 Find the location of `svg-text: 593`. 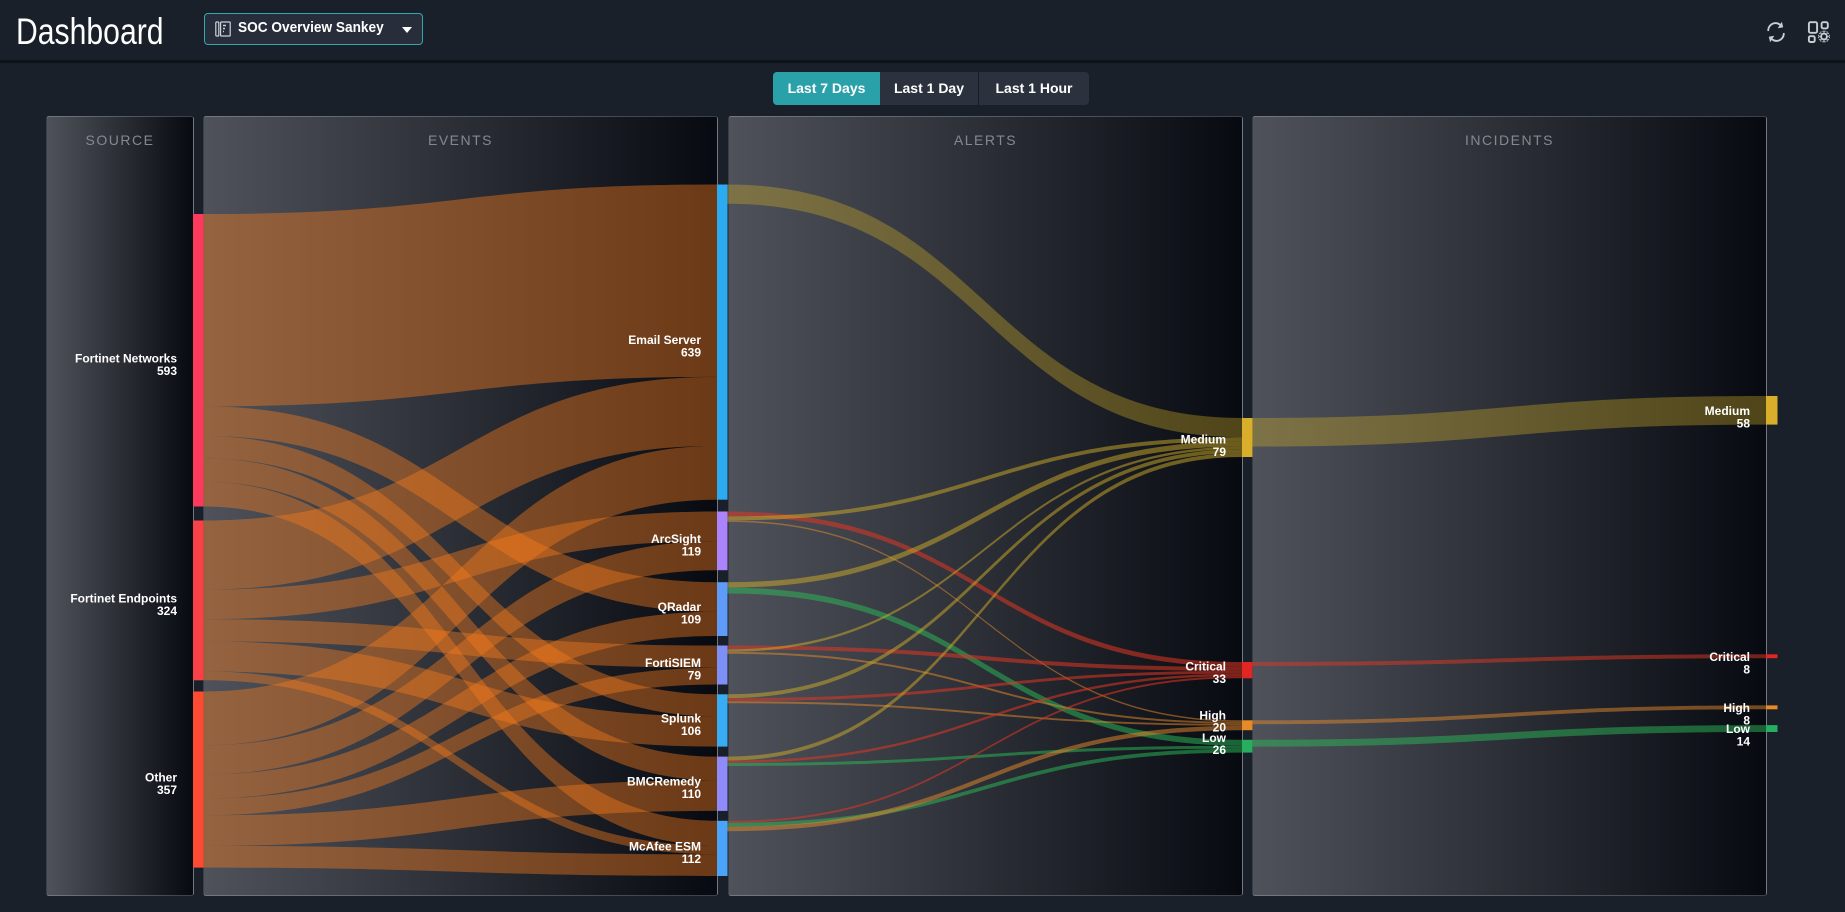

svg-text: 593 is located at coordinates (167, 371).